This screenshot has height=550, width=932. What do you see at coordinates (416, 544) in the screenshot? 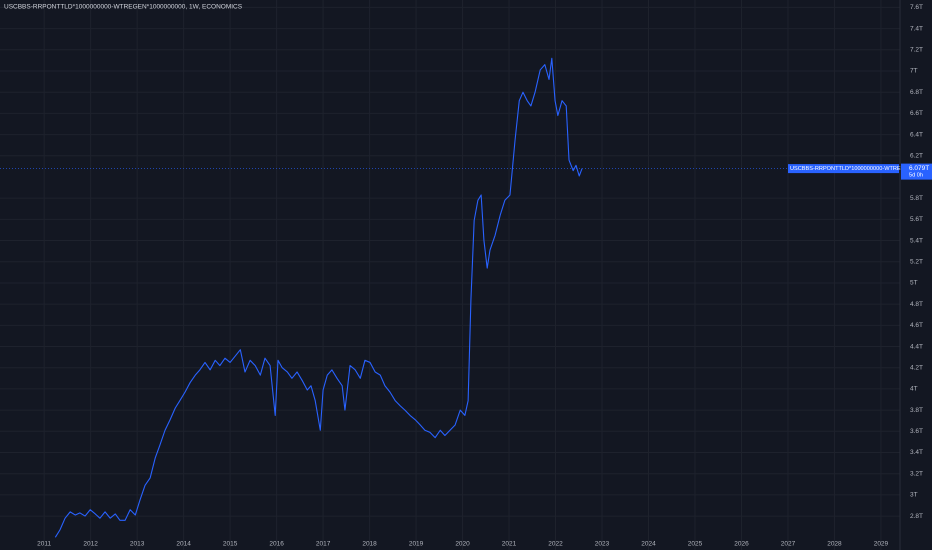
I see `x-tick-label: 2019` at bounding box center [416, 544].